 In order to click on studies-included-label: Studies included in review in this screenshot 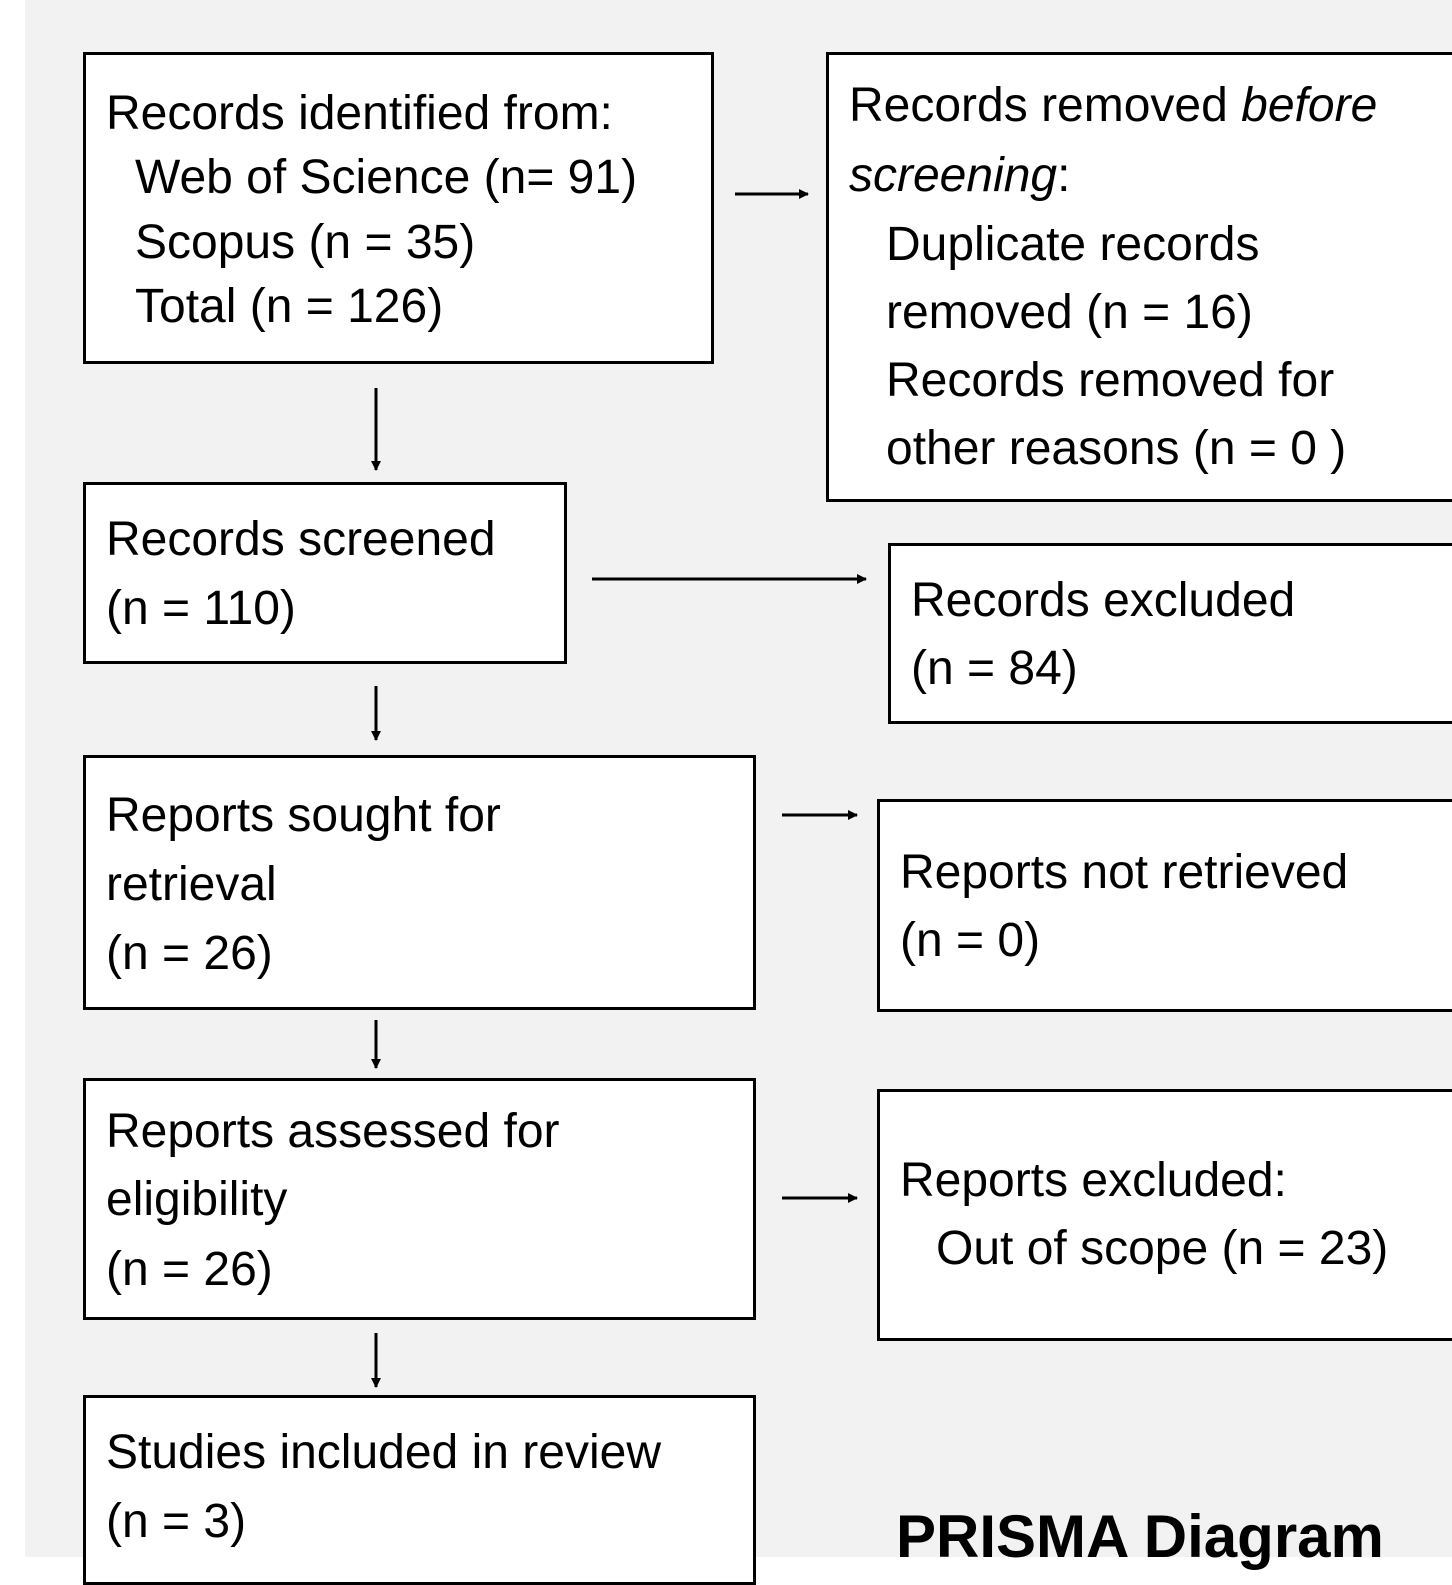, I will do `click(383, 1452)`.